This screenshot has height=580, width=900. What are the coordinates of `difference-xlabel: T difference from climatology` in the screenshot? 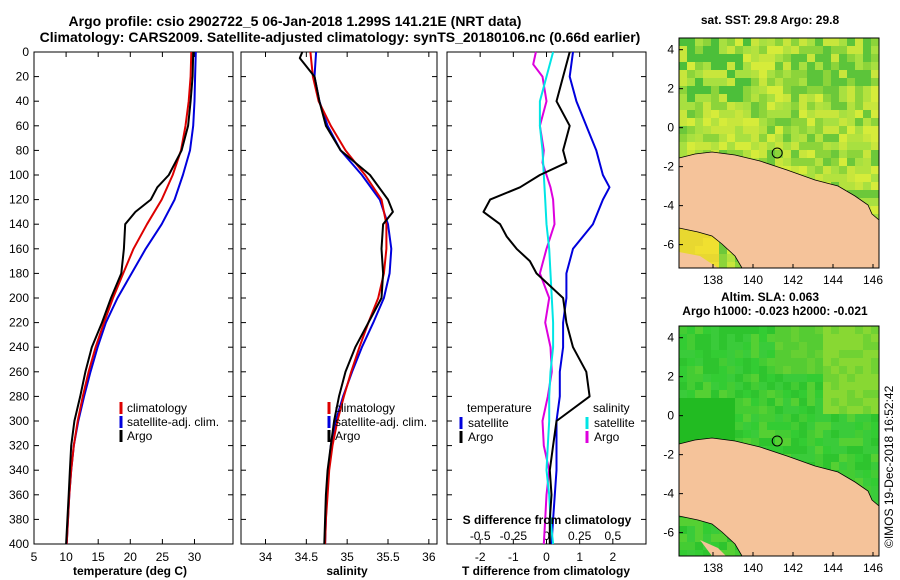 It's located at (546, 571).